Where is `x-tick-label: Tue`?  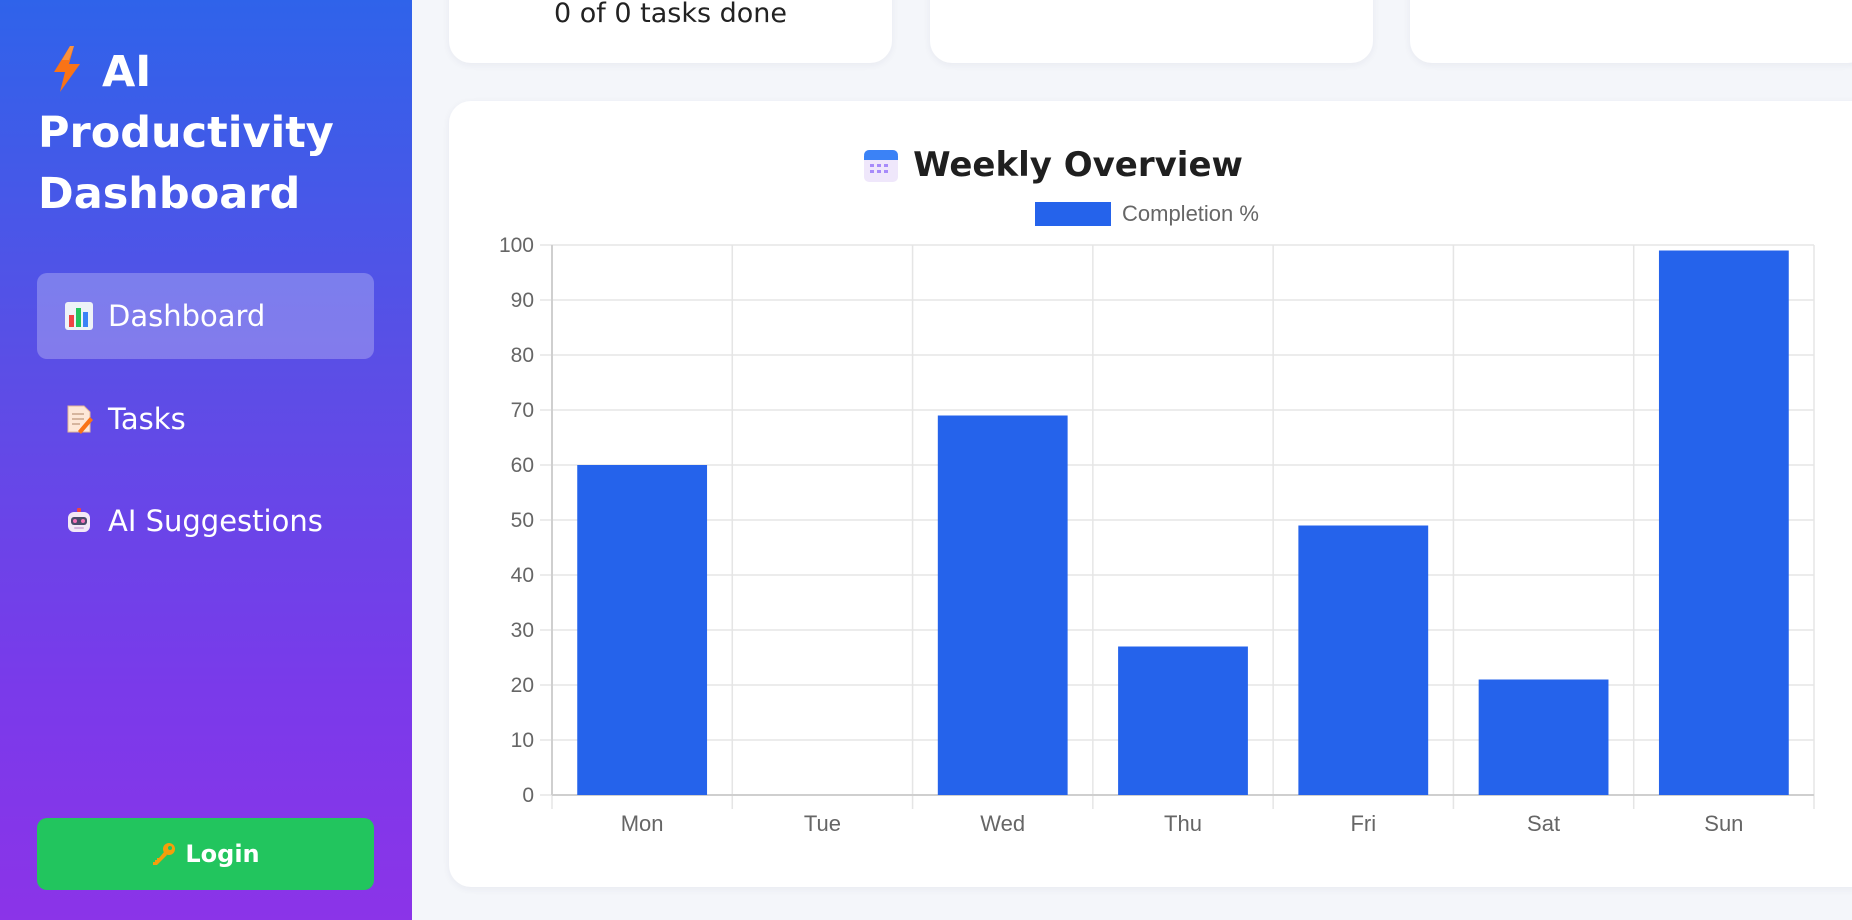 x-tick-label: Tue is located at coordinates (822, 823).